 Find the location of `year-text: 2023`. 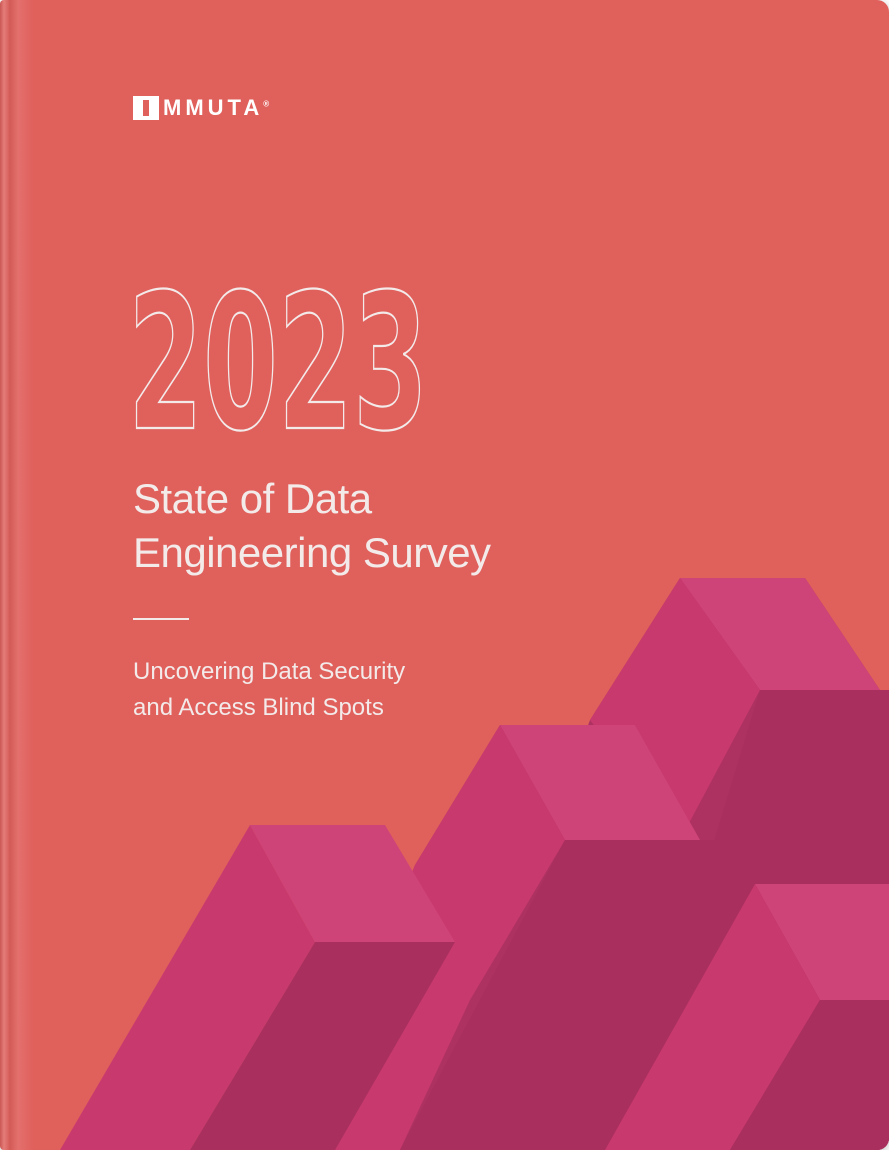

year-text: 2023 is located at coordinates (278, 360).